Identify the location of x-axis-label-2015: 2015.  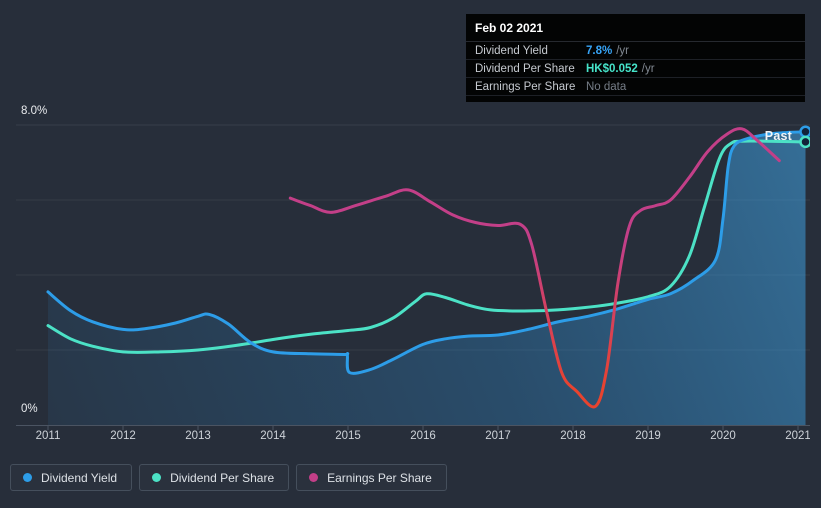
(348, 436).